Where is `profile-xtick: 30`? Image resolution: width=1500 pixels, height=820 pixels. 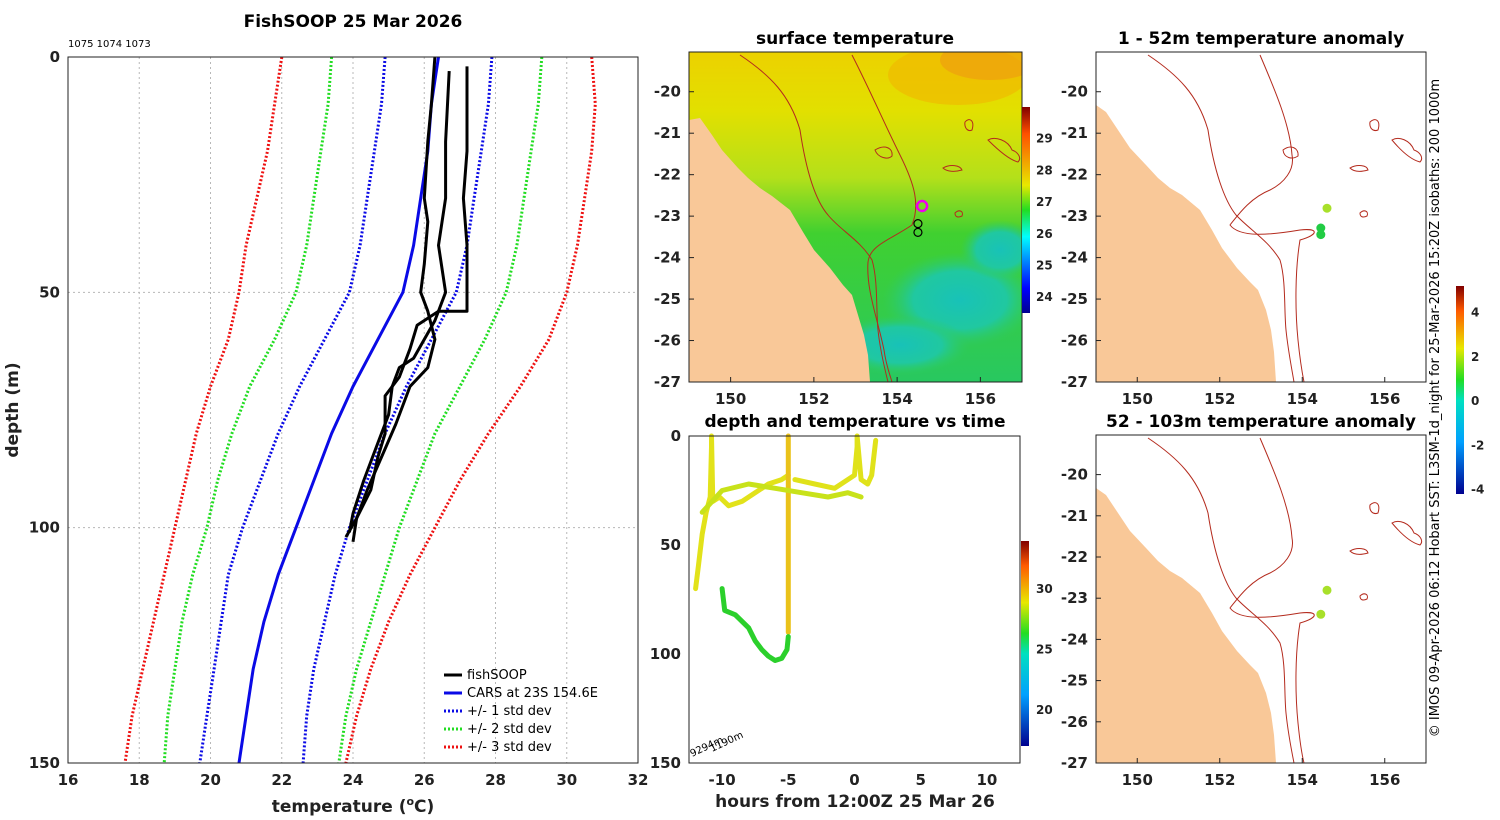 profile-xtick: 30 is located at coordinates (566, 780).